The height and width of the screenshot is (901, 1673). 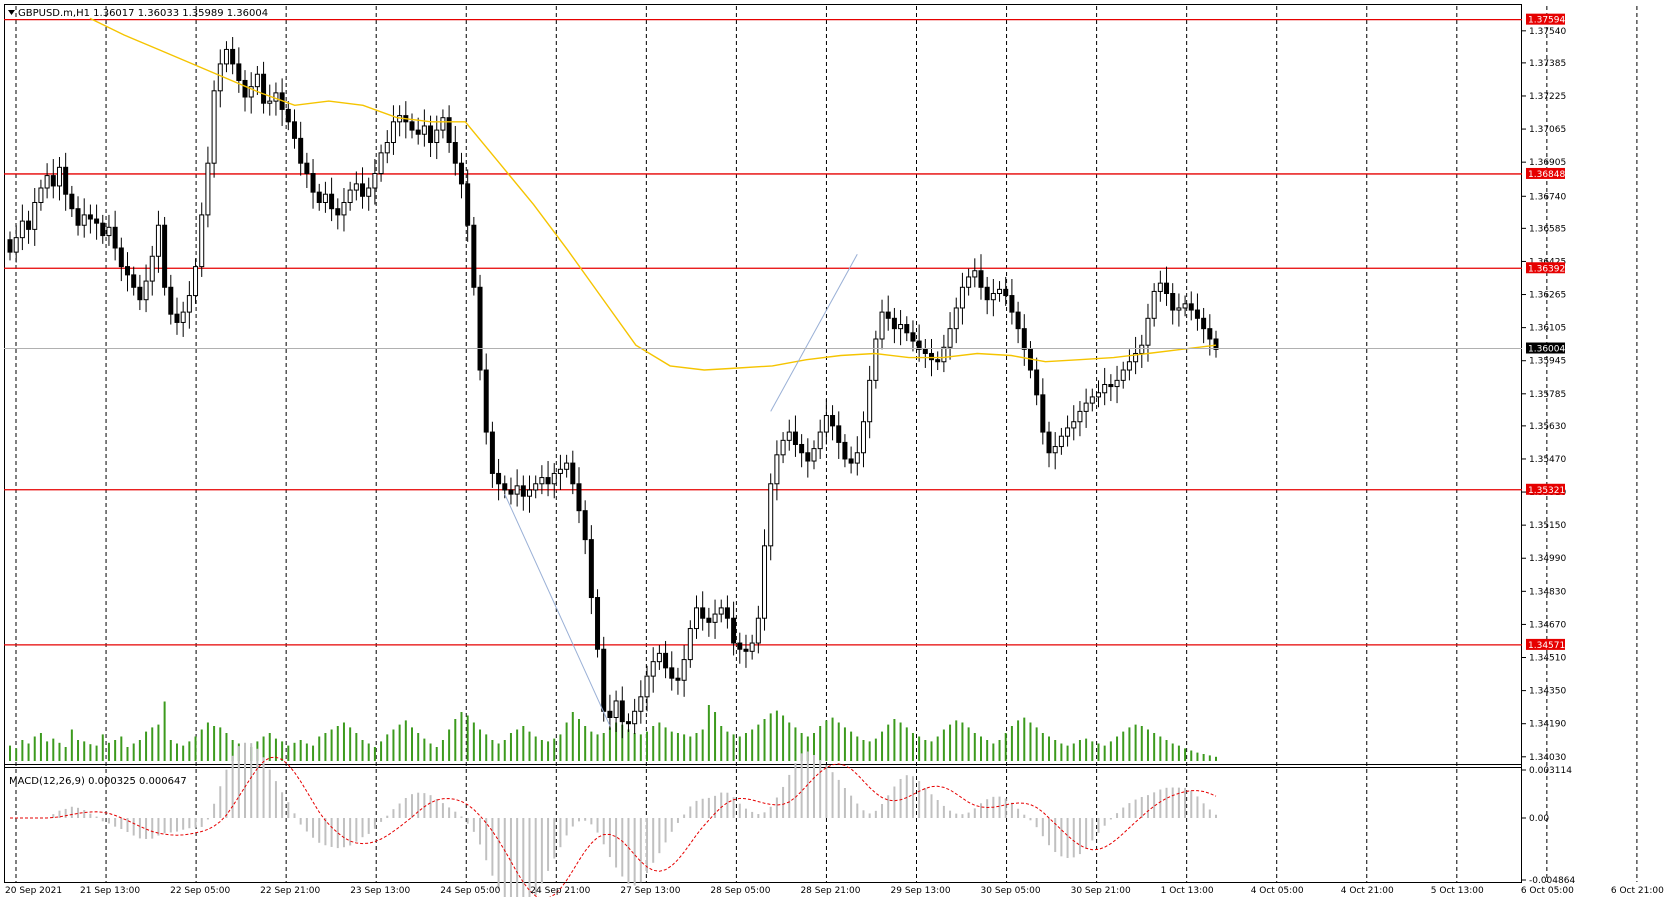 I want to click on volume-bars, so click(x=613, y=731).